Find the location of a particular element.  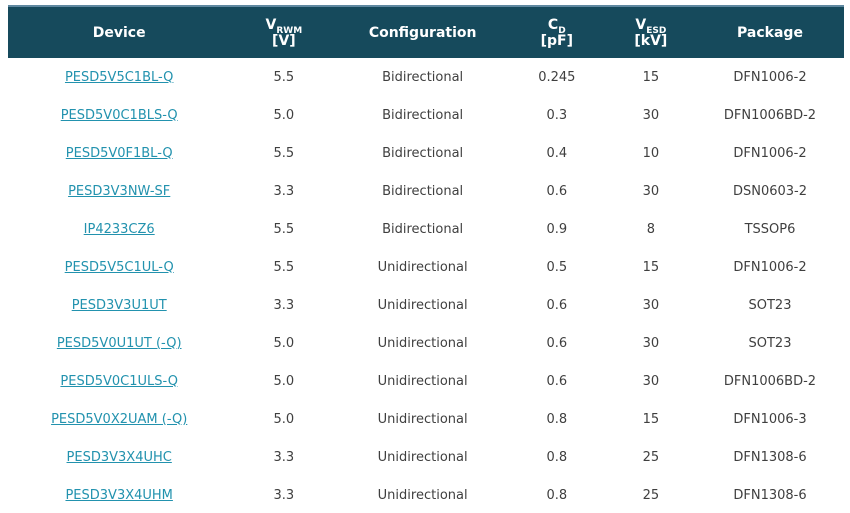

device-cell: PESD5V0C1ULS-Q is located at coordinates (119, 381).